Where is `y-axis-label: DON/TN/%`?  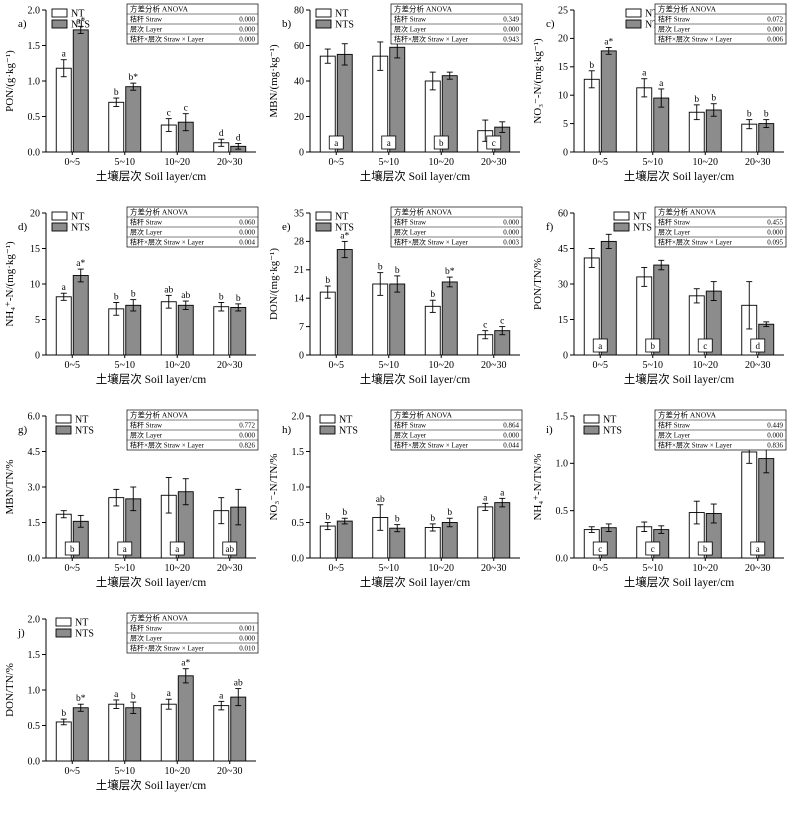
y-axis-label: DON/TN/% is located at coordinates (10, 690).